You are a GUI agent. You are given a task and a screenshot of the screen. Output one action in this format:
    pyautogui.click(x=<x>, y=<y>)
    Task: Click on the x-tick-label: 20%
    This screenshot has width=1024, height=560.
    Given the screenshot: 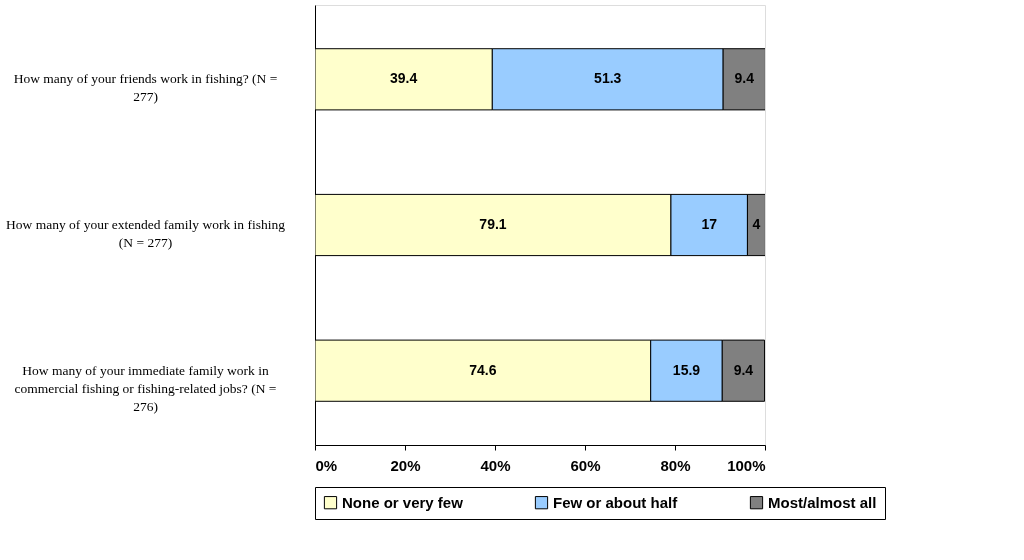 What is the action you would take?
    pyautogui.click(x=405, y=465)
    